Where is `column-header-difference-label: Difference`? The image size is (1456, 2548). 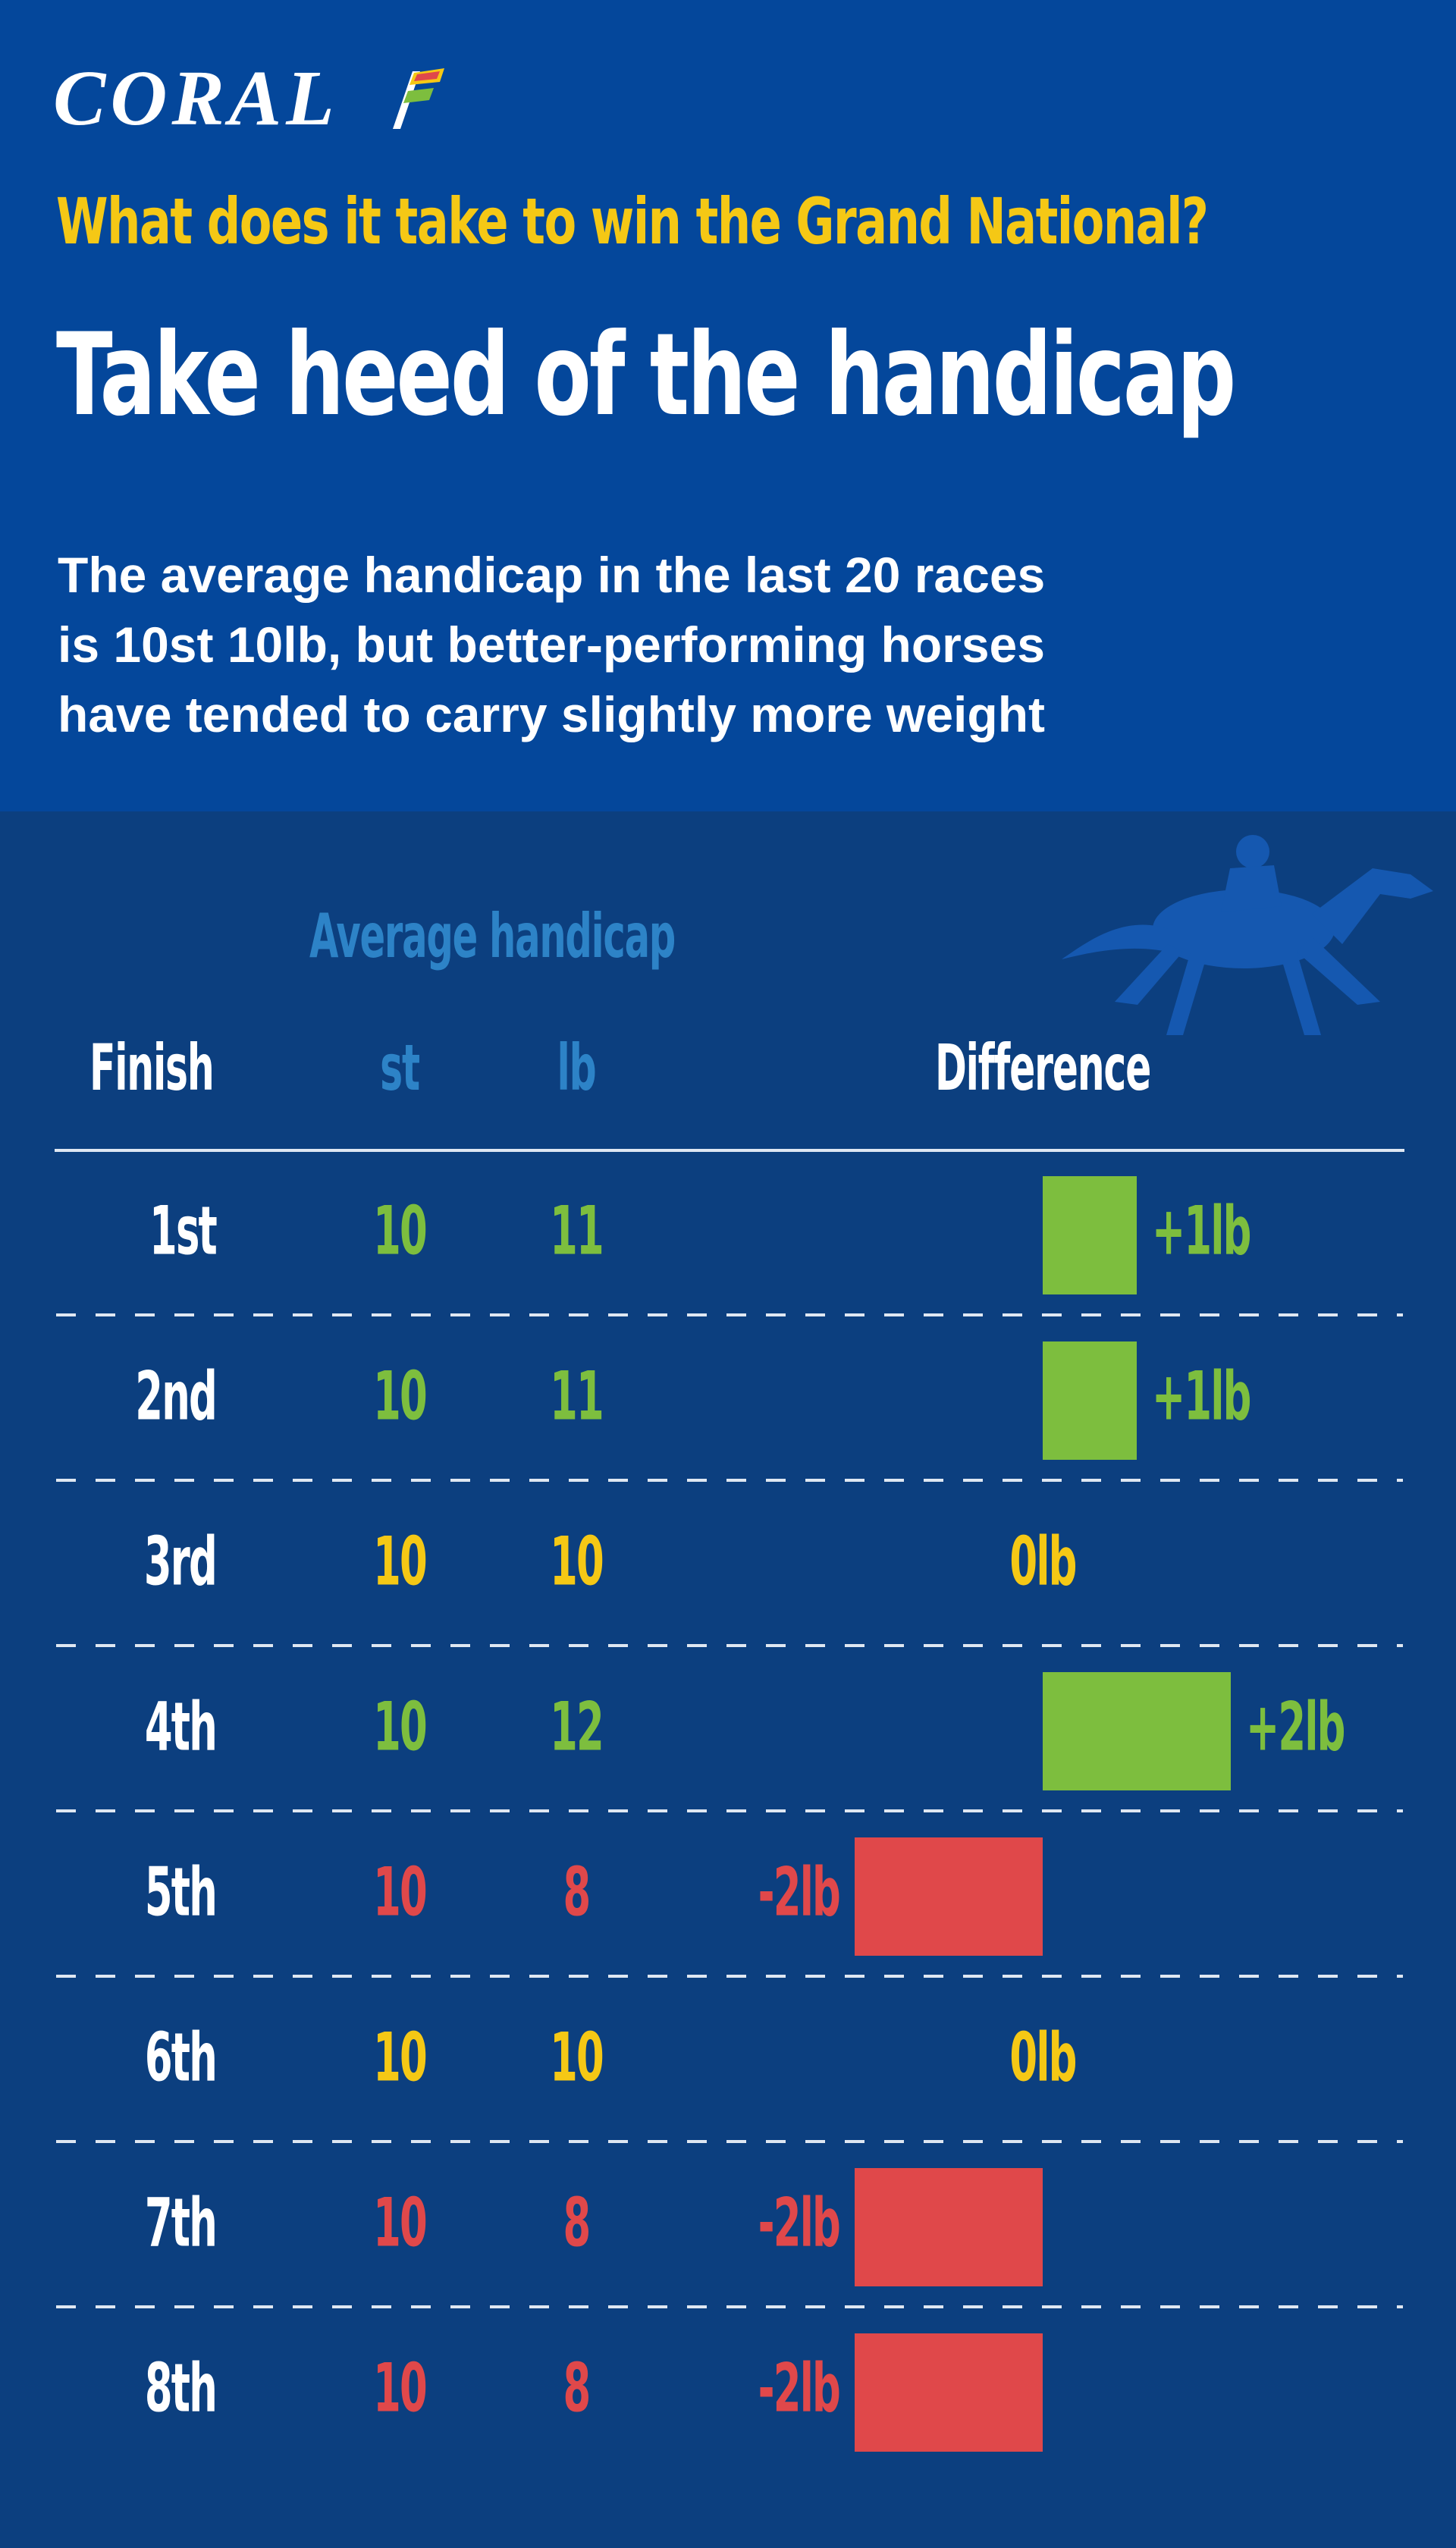
column-header-difference-label: Difference is located at coordinates (1042, 1068).